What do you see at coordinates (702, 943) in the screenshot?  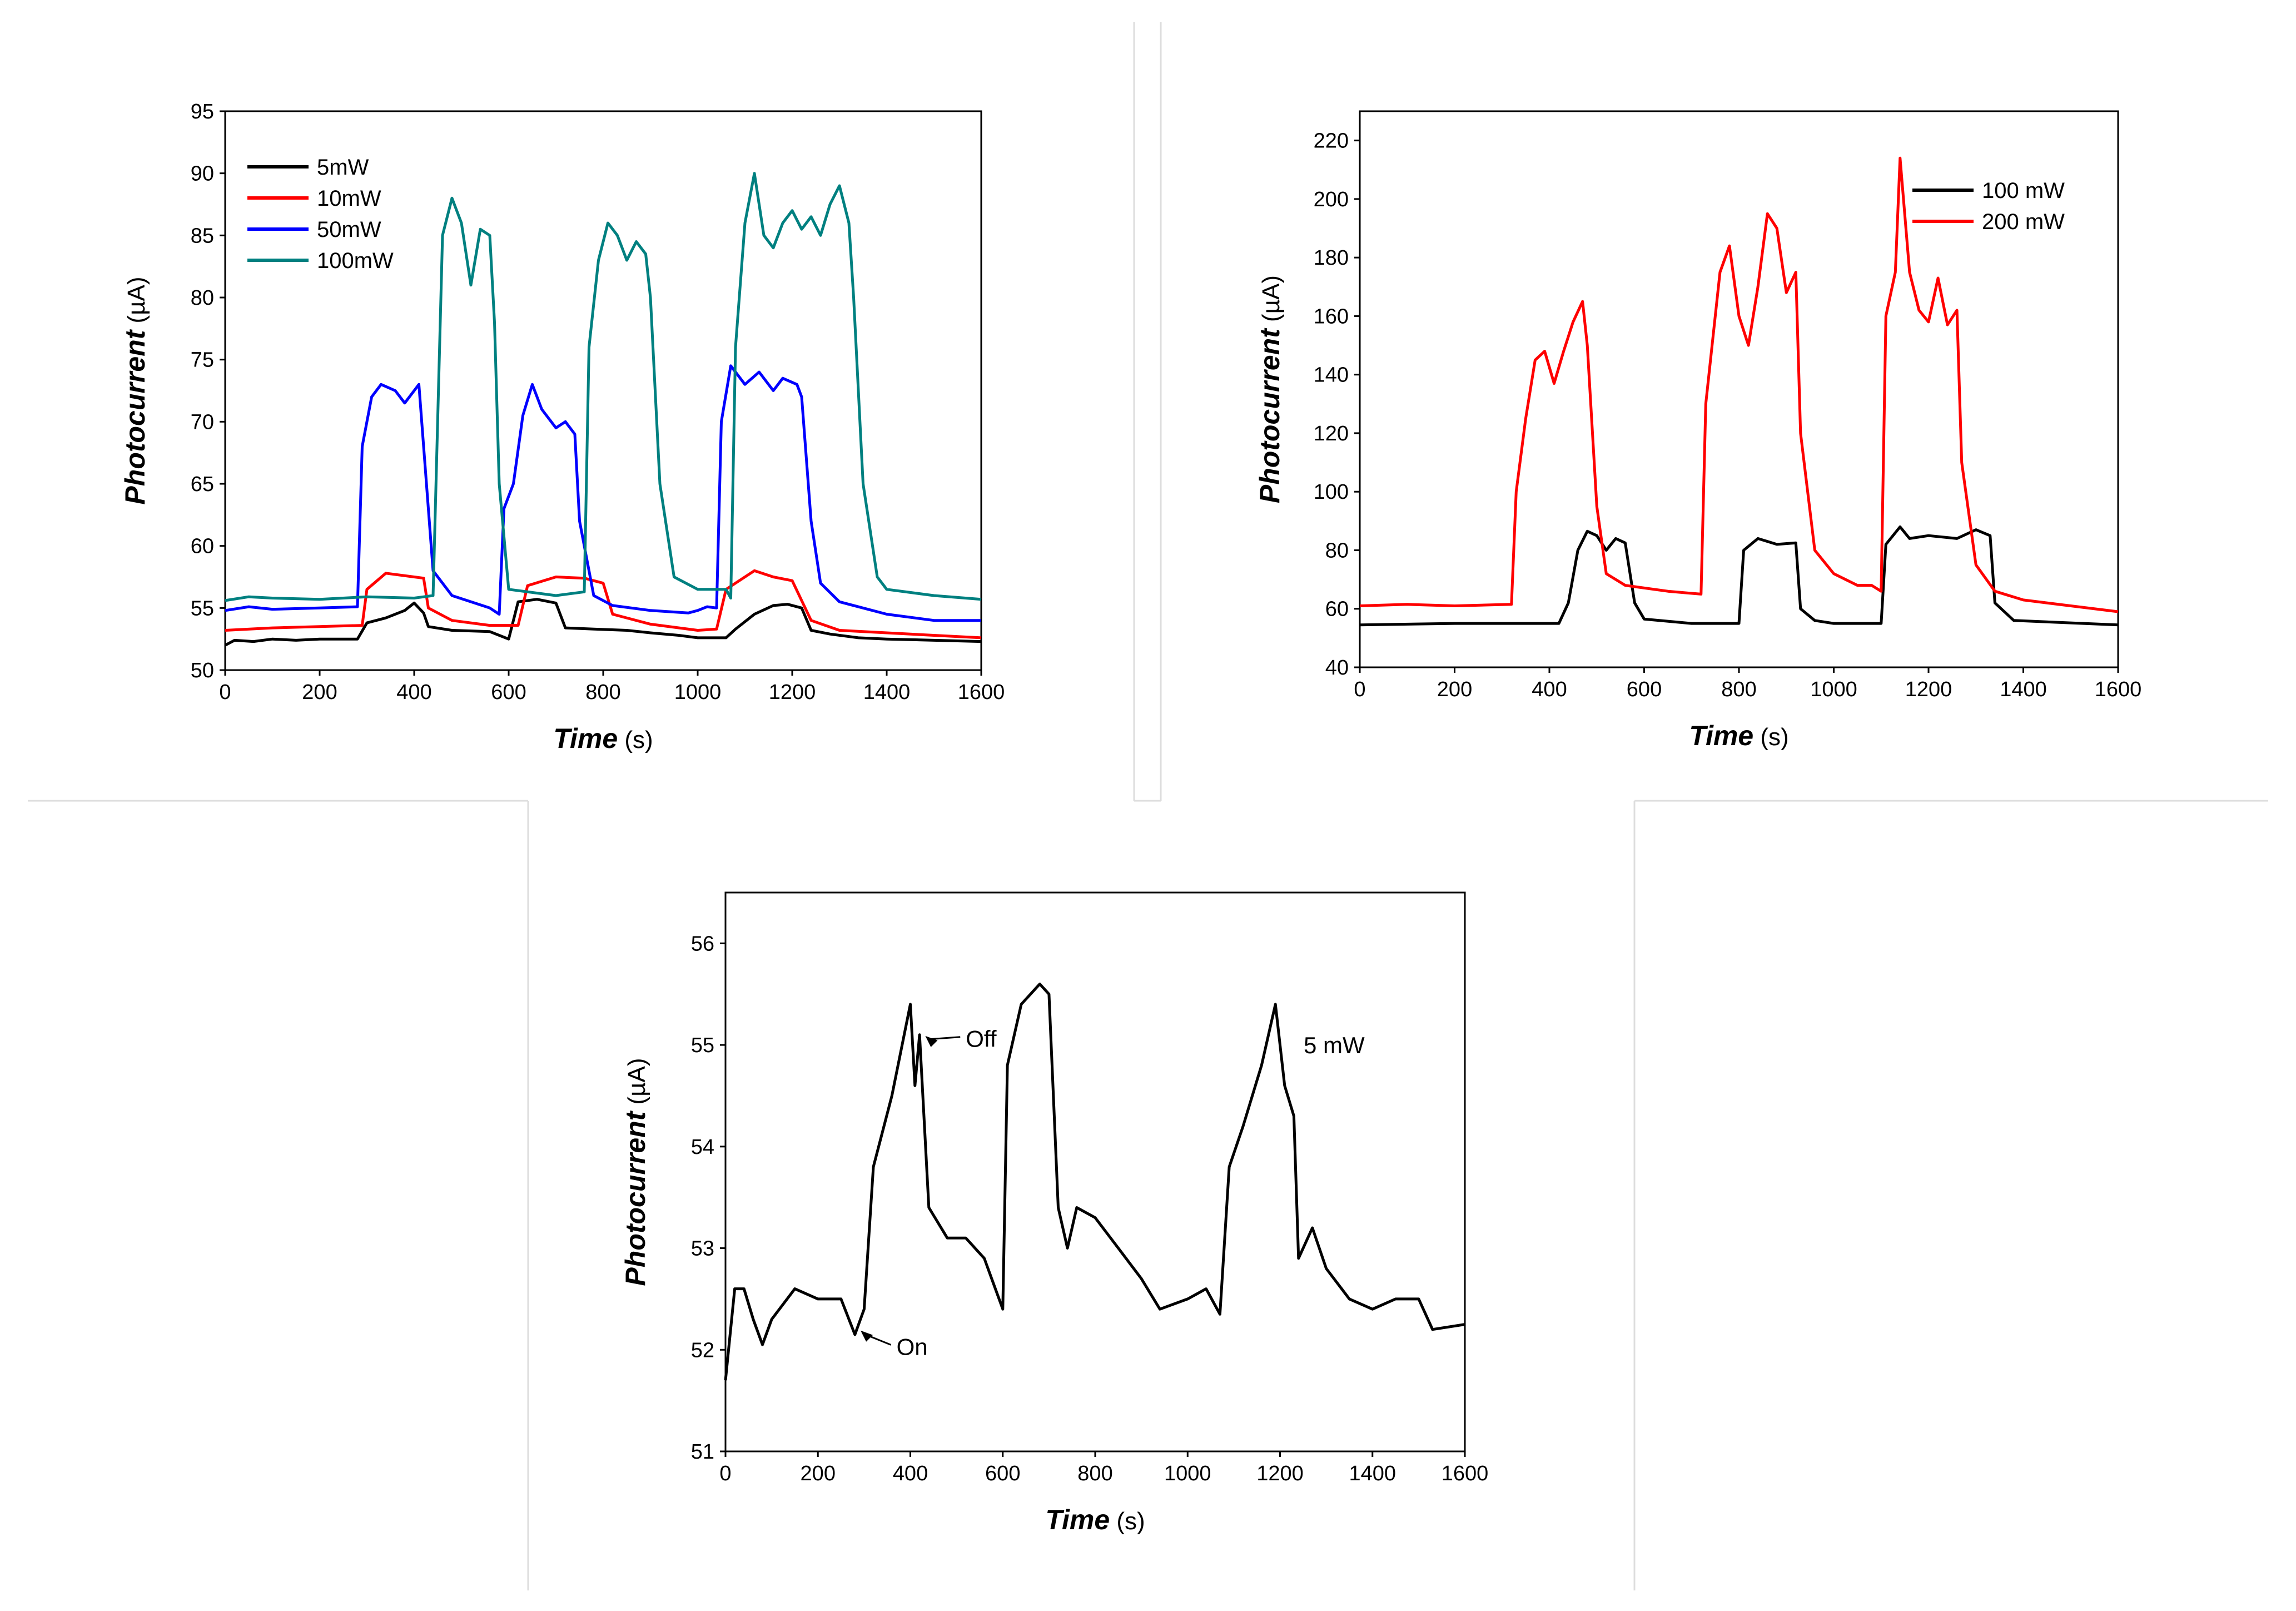 I see `y-tick-label: 56` at bounding box center [702, 943].